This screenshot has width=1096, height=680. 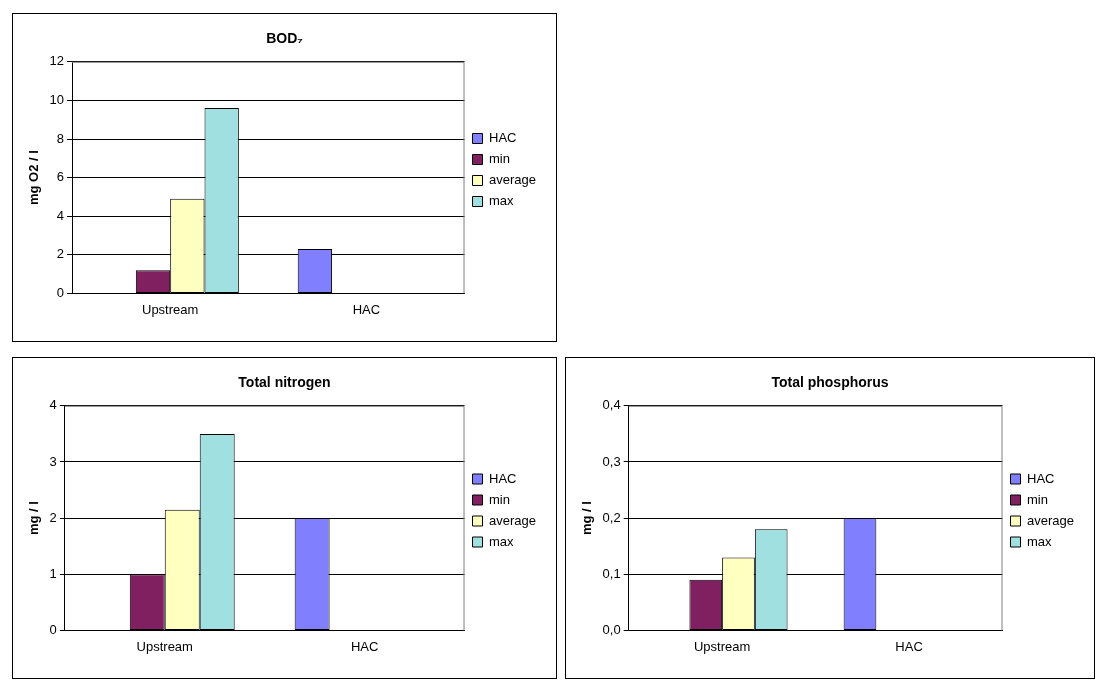 I want to click on chart-title: BOD₇, so click(x=284, y=38).